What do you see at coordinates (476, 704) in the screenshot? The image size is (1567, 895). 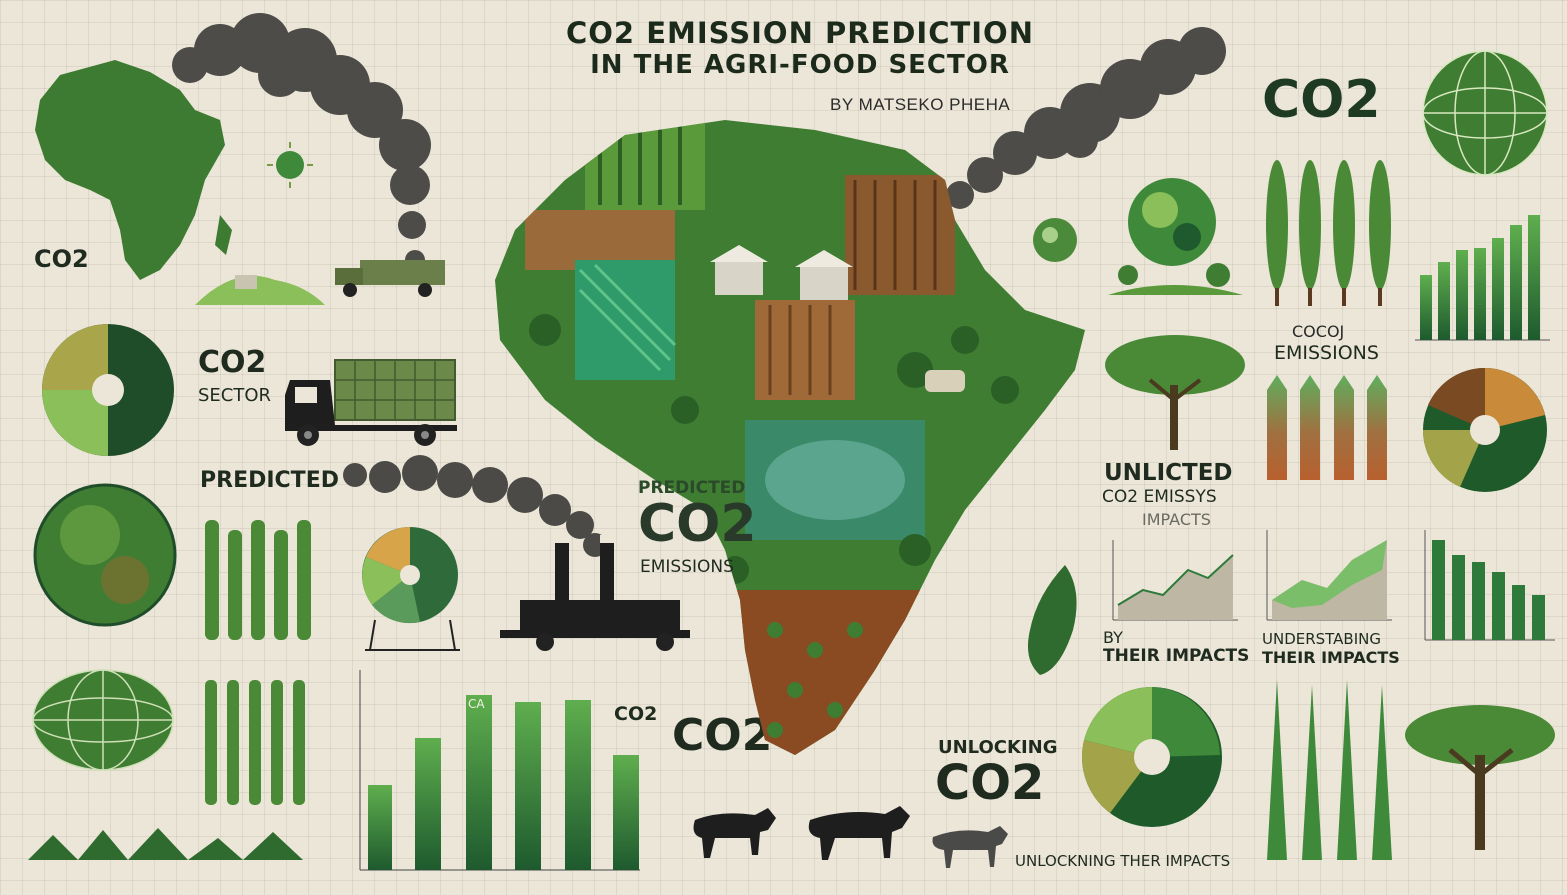 I see `bar-value-label: CA` at bounding box center [476, 704].